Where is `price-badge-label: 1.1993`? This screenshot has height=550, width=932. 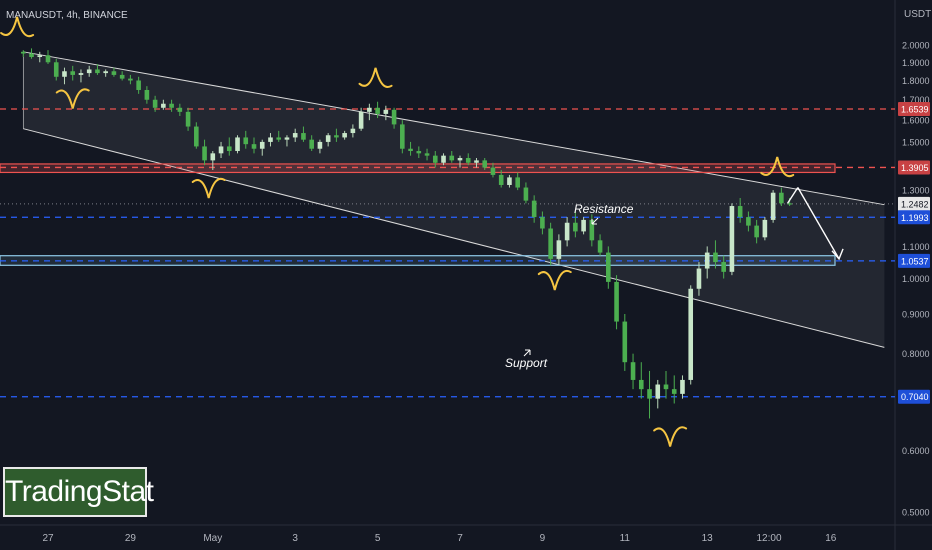
price-badge-label: 1.1993 is located at coordinates (915, 218).